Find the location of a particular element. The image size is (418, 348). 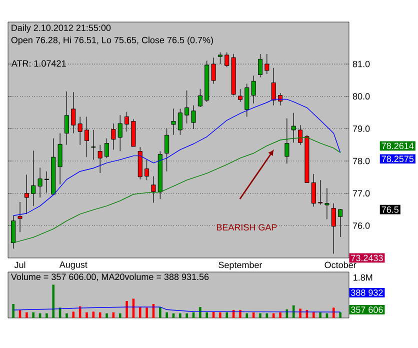

x-tick-label: October is located at coordinates (340, 265).